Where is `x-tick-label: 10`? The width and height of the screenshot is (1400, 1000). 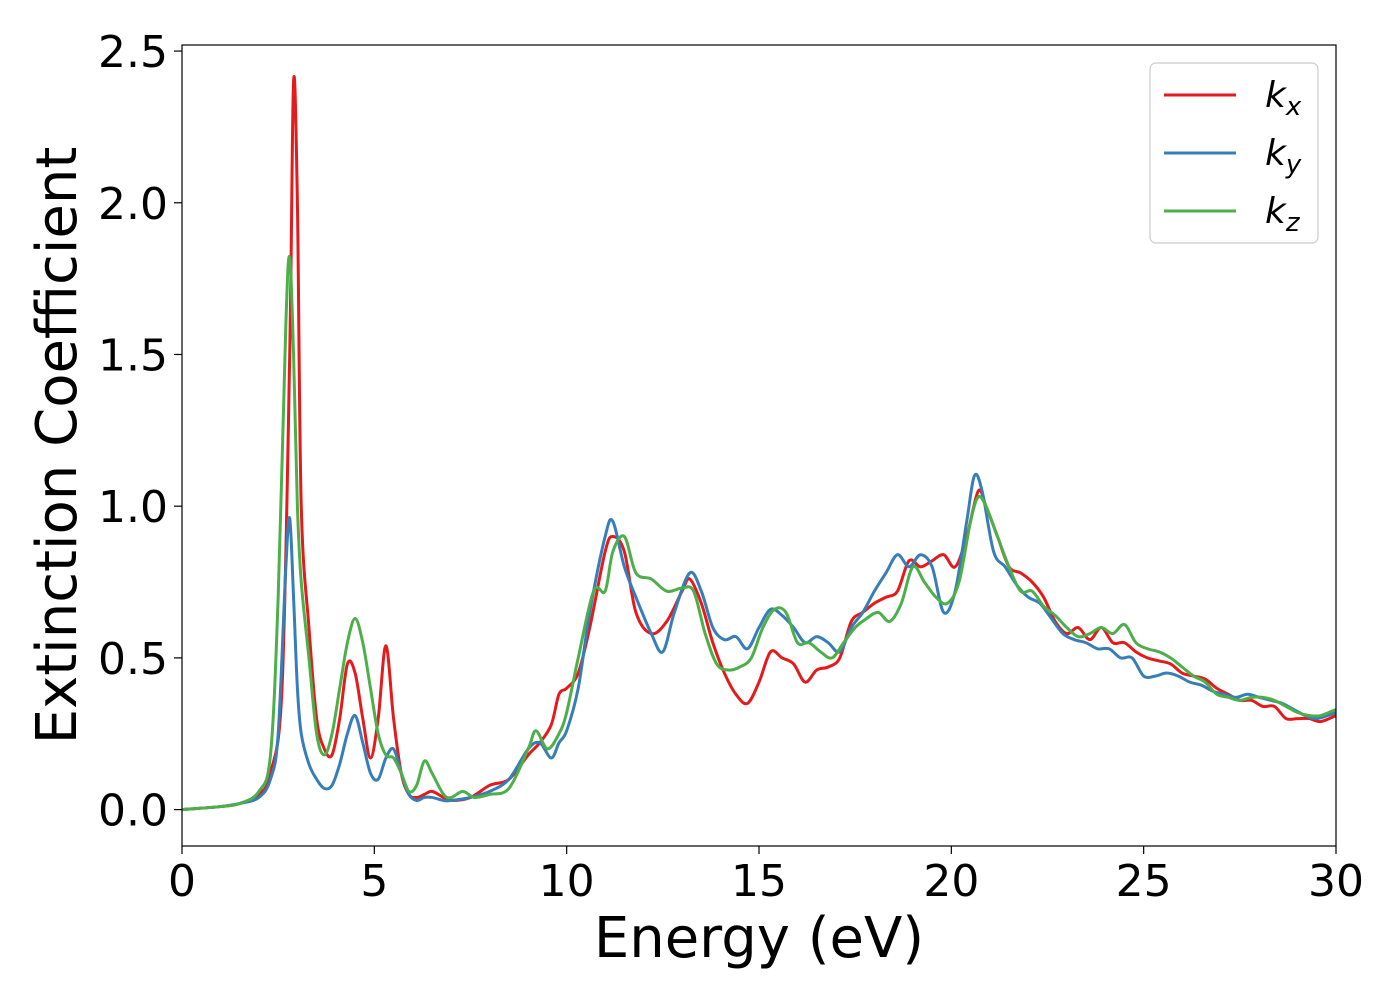 x-tick-label: 10 is located at coordinates (567, 881).